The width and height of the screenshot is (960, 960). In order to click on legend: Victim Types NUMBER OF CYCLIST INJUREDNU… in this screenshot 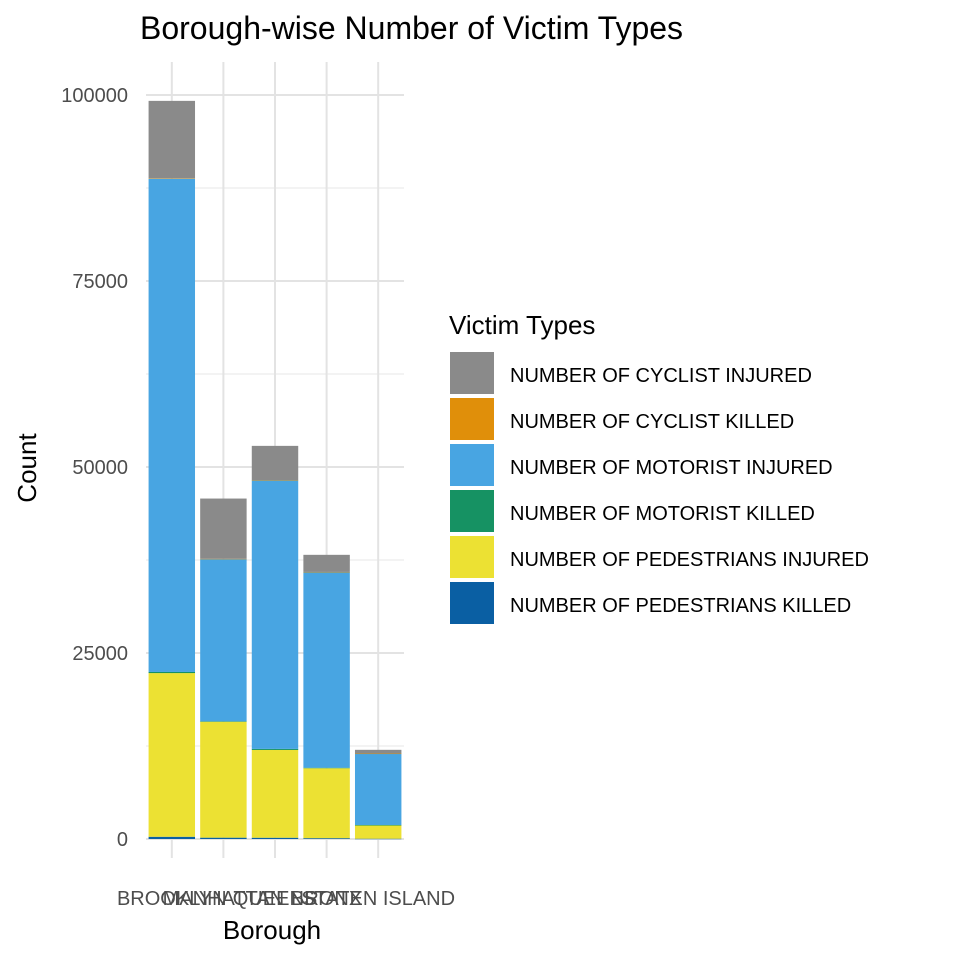, I will do `click(659, 467)`.